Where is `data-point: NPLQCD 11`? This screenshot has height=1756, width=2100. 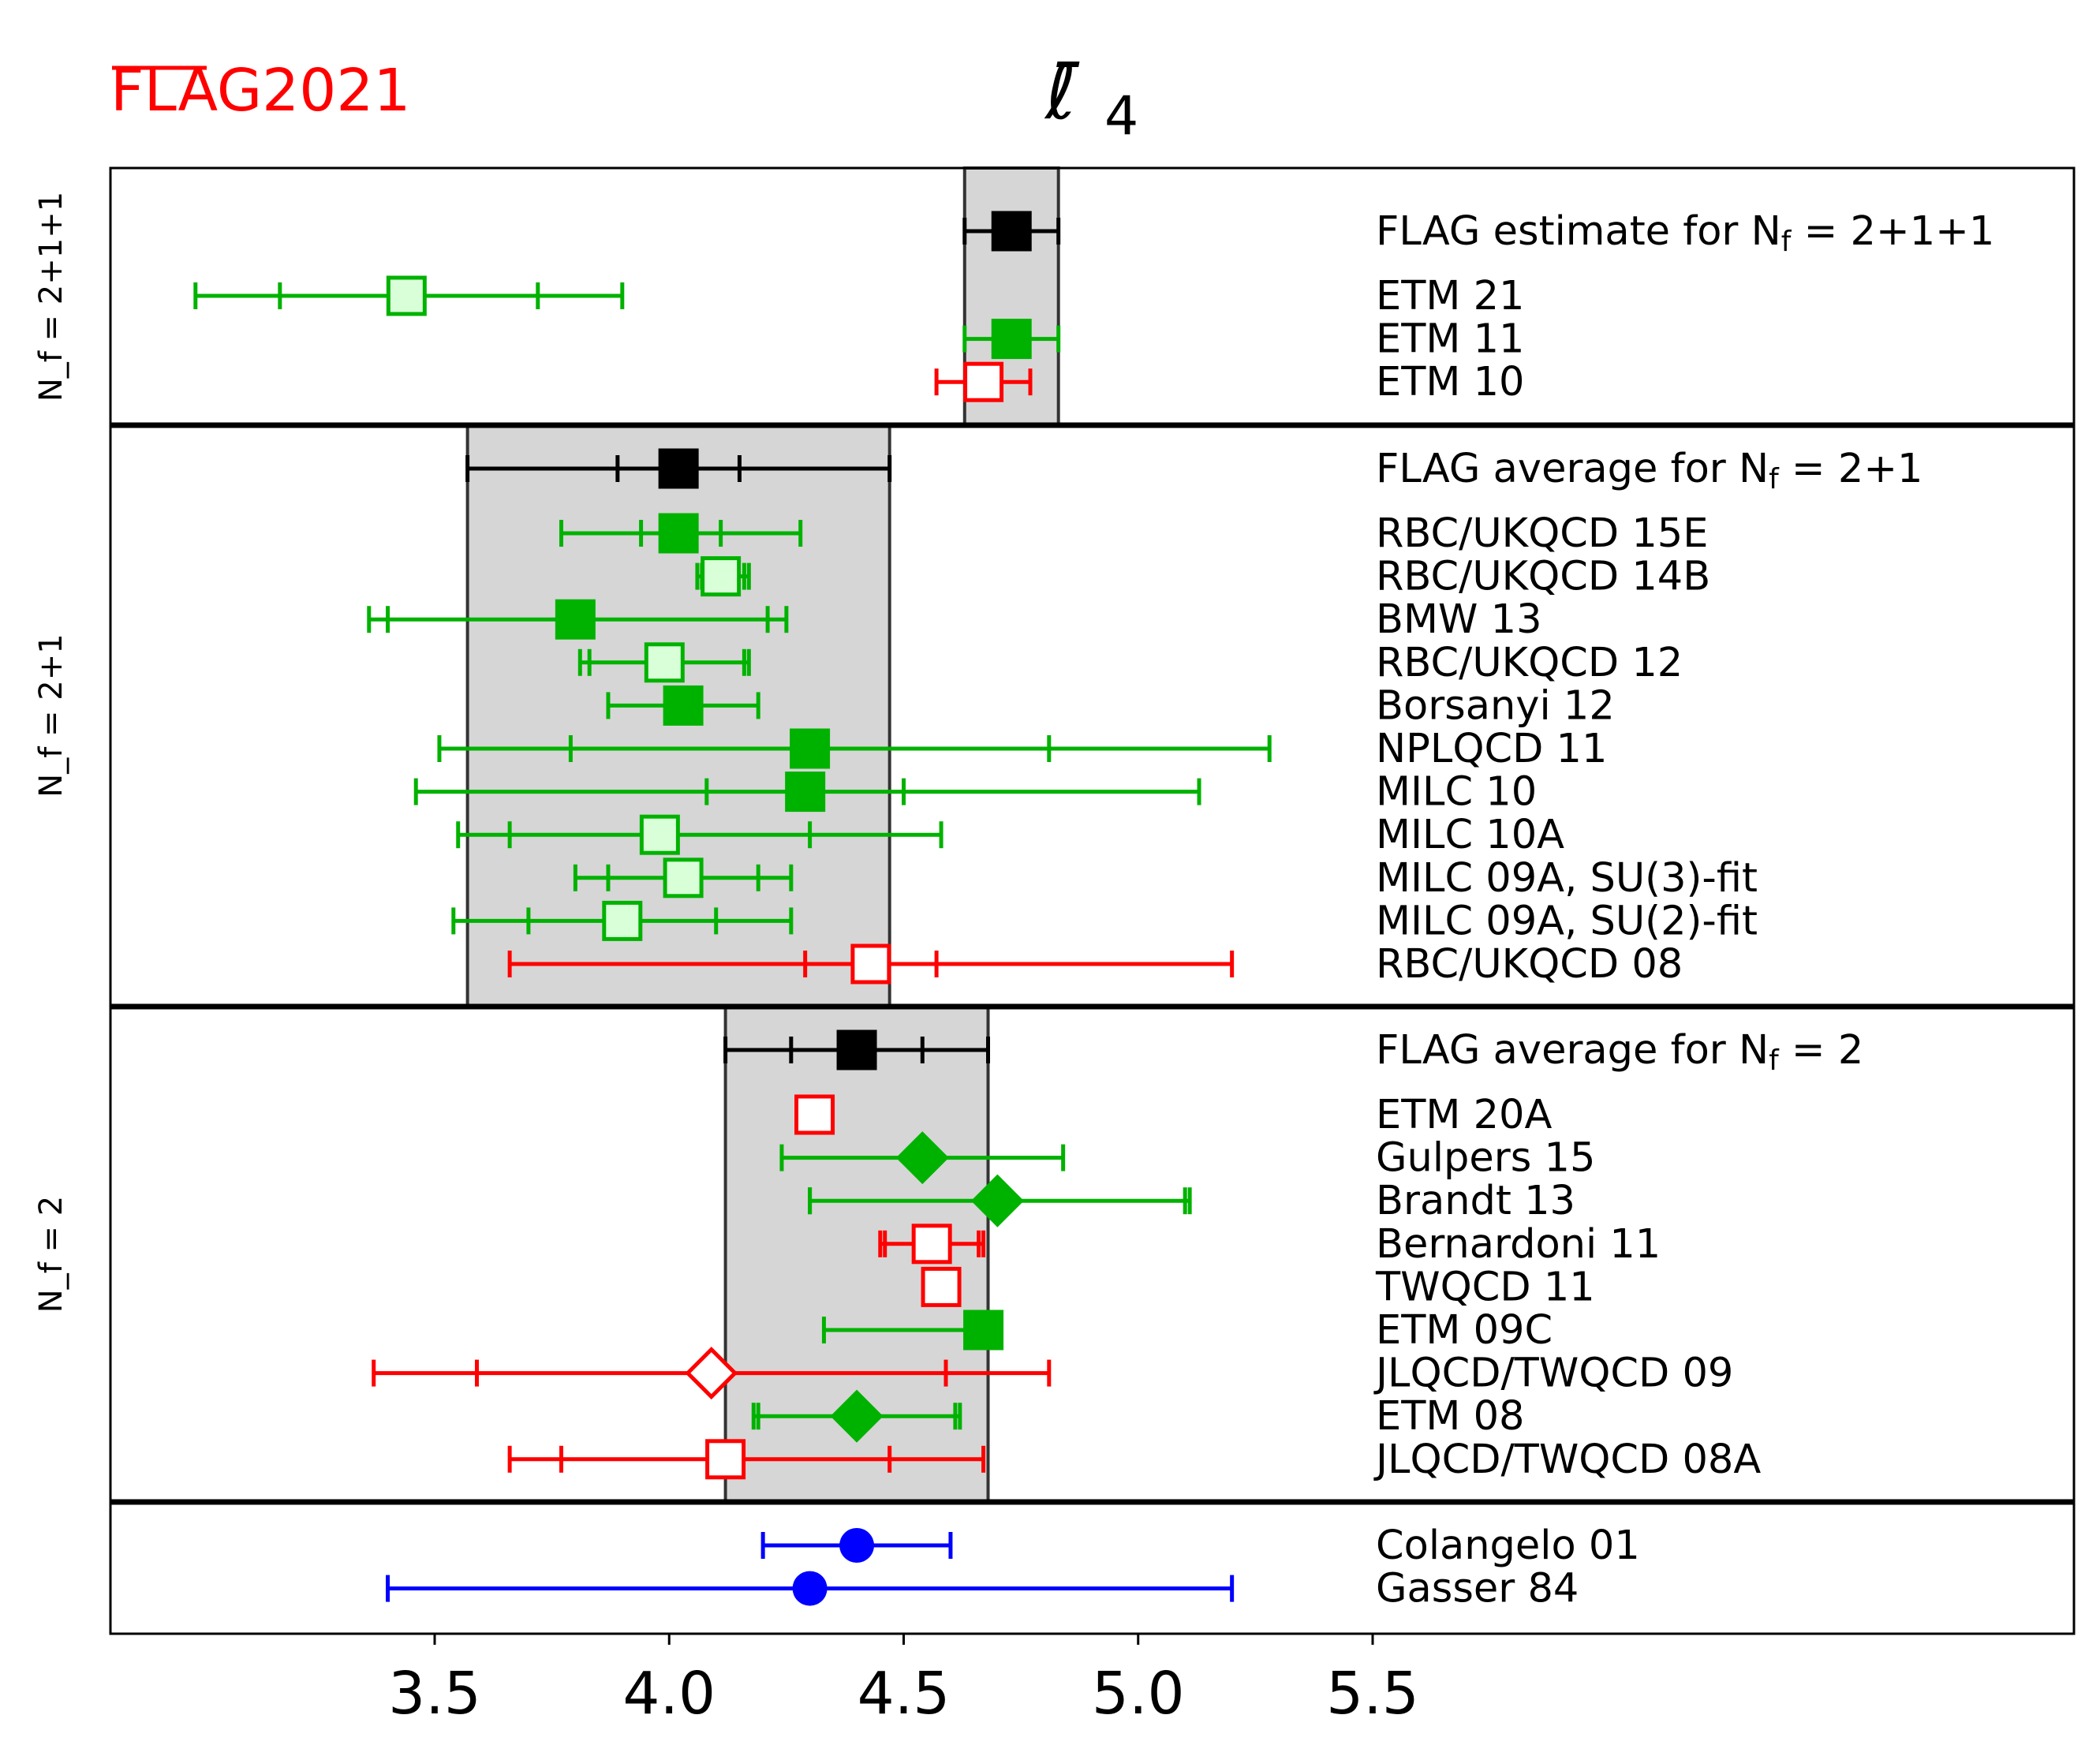
data-point: NPLQCD 11 is located at coordinates (1022, 749).